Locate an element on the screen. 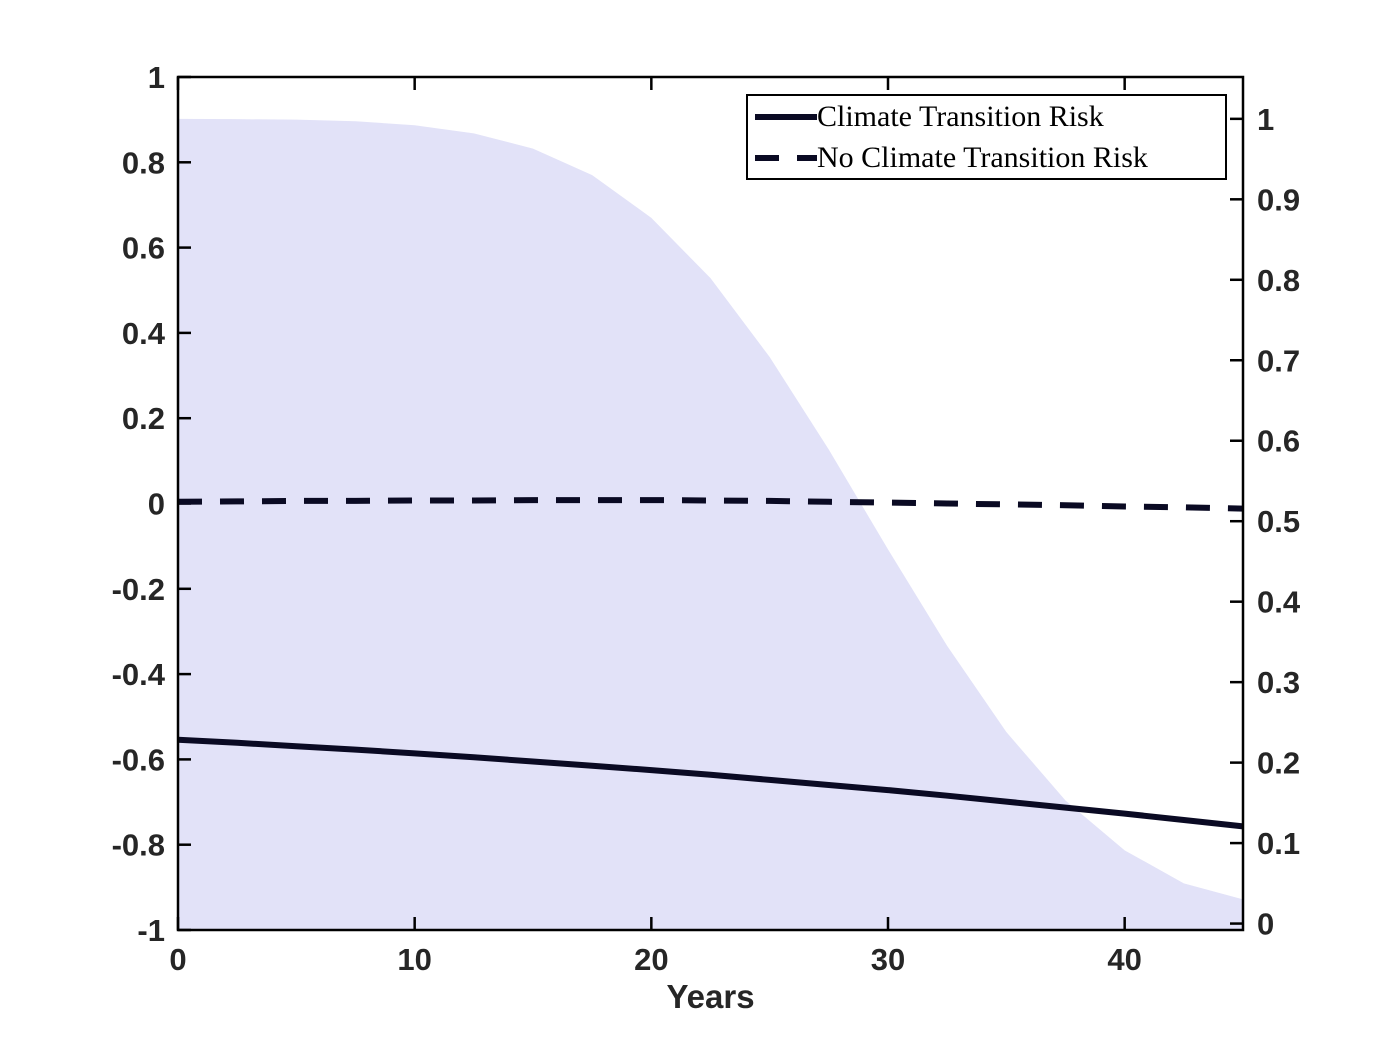 The image size is (1375, 1044). left-axis-tick-label: 0.4 is located at coordinates (144, 333).